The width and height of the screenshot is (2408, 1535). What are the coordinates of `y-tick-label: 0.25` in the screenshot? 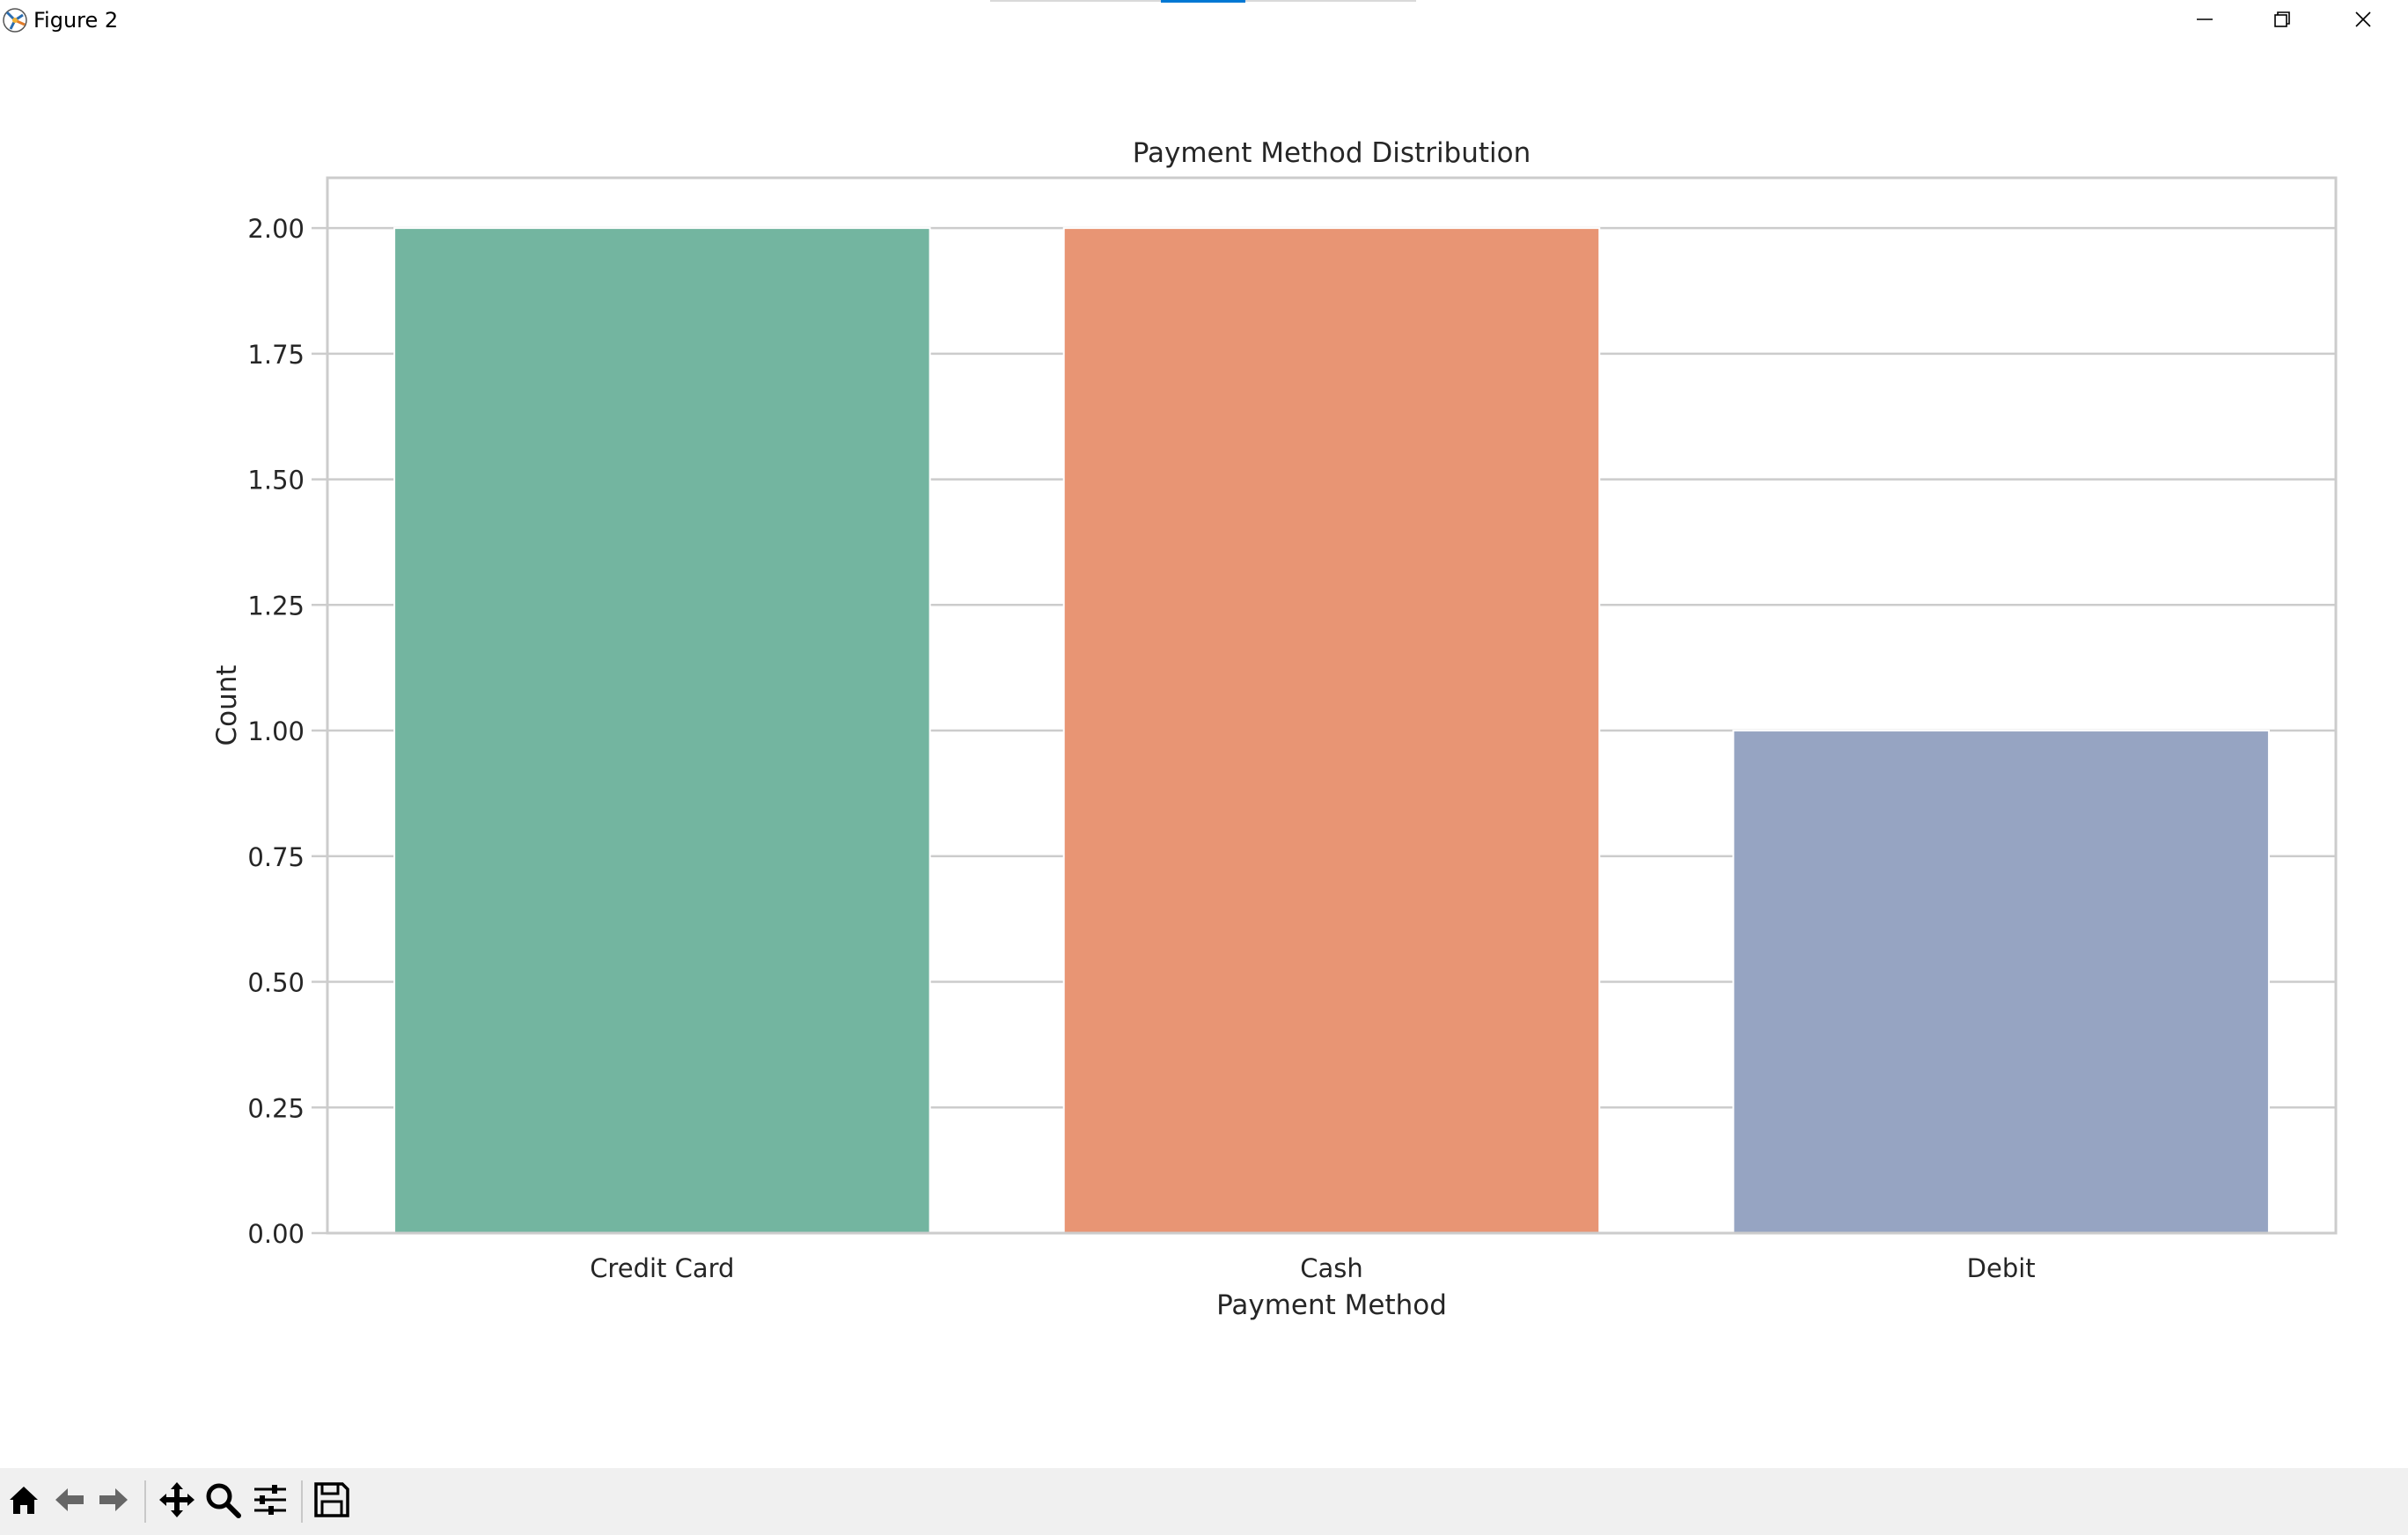 It's located at (276, 1108).